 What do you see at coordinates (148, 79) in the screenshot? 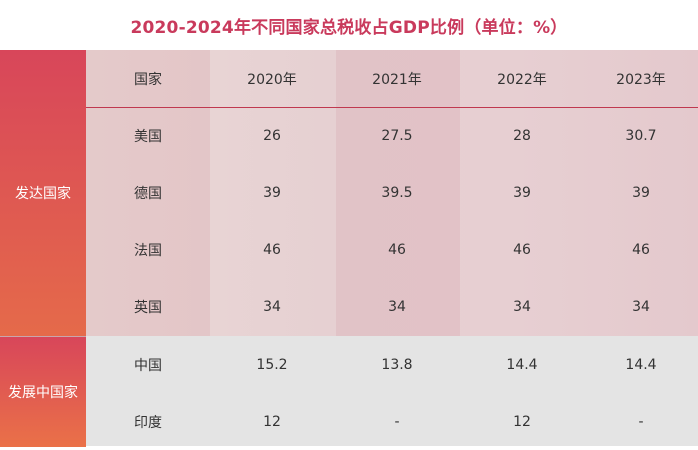
I see `header-cell-country: 国家` at bounding box center [148, 79].